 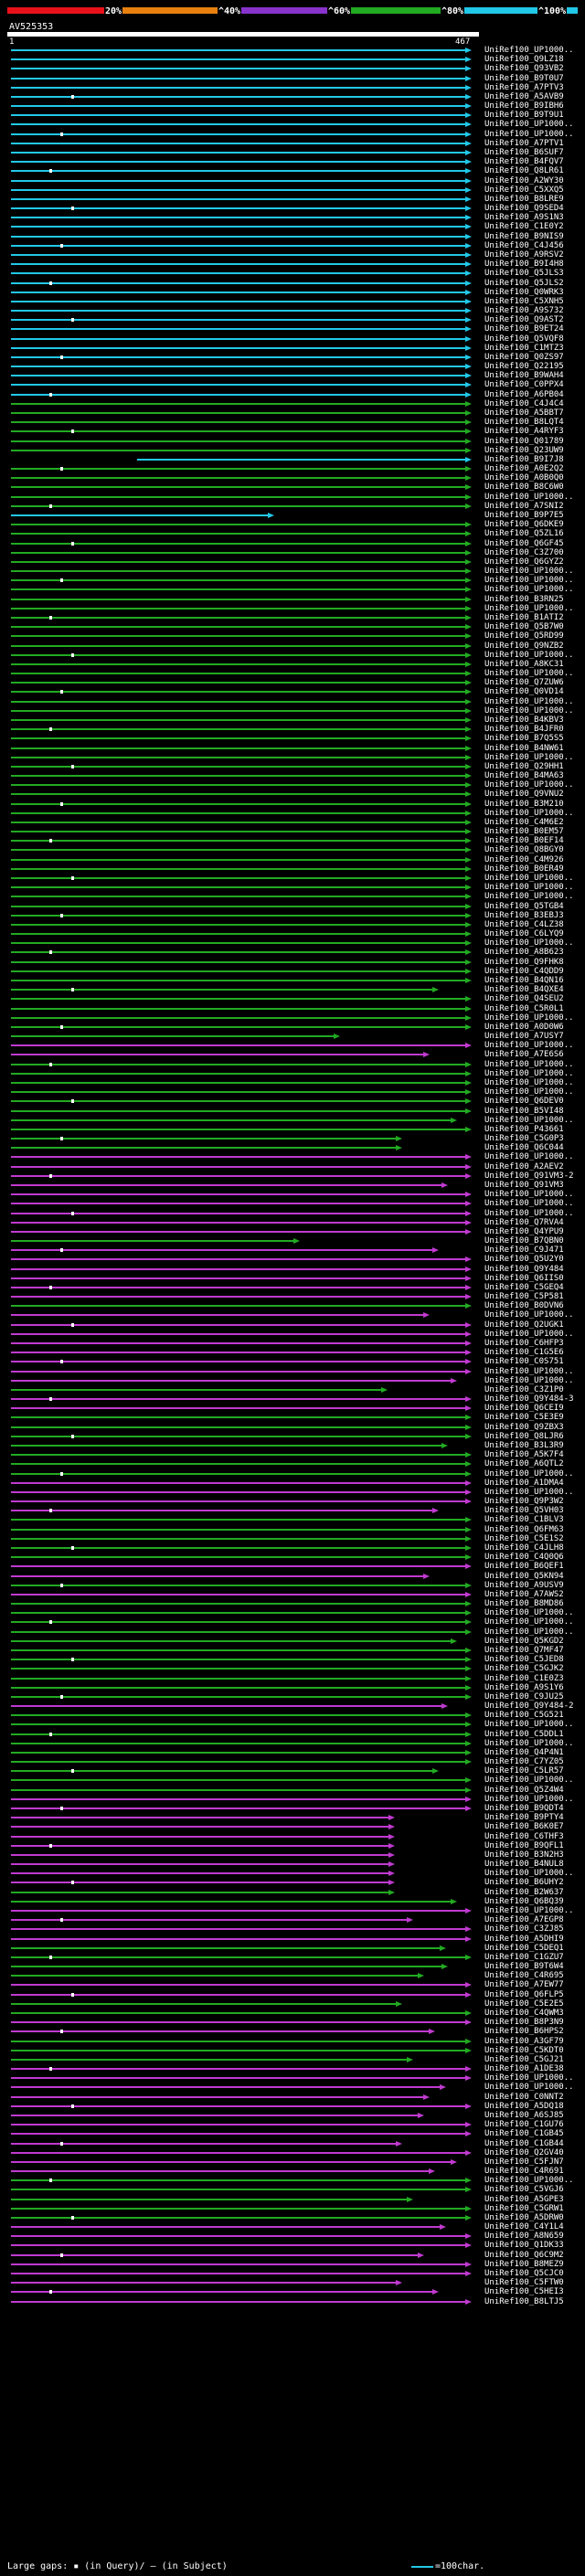 What do you see at coordinates (524, 1594) in the screenshot?
I see `hit-label: UniRef100_A7AWS2` at bounding box center [524, 1594].